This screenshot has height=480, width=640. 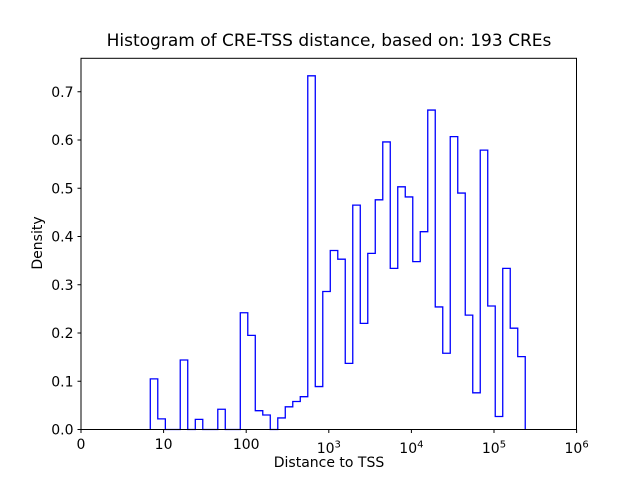 What do you see at coordinates (329, 463) in the screenshot?
I see `x-axis-label: Distance to TSS` at bounding box center [329, 463].